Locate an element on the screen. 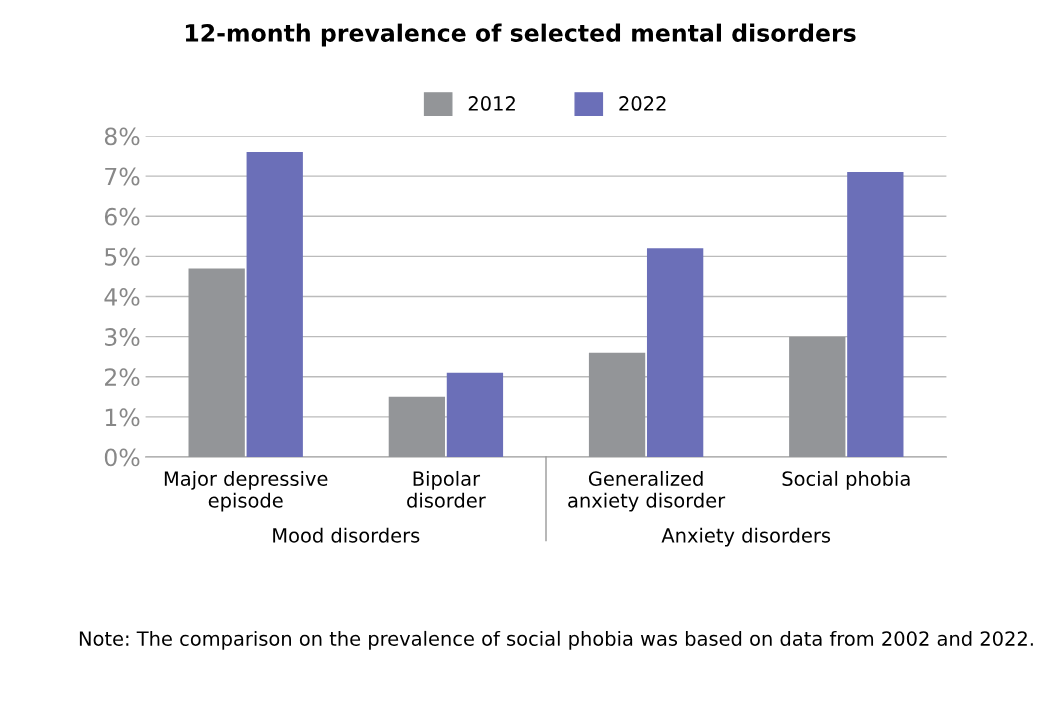 The height and width of the screenshot is (701, 1040). legend-label: 2012 is located at coordinates (491, 103).